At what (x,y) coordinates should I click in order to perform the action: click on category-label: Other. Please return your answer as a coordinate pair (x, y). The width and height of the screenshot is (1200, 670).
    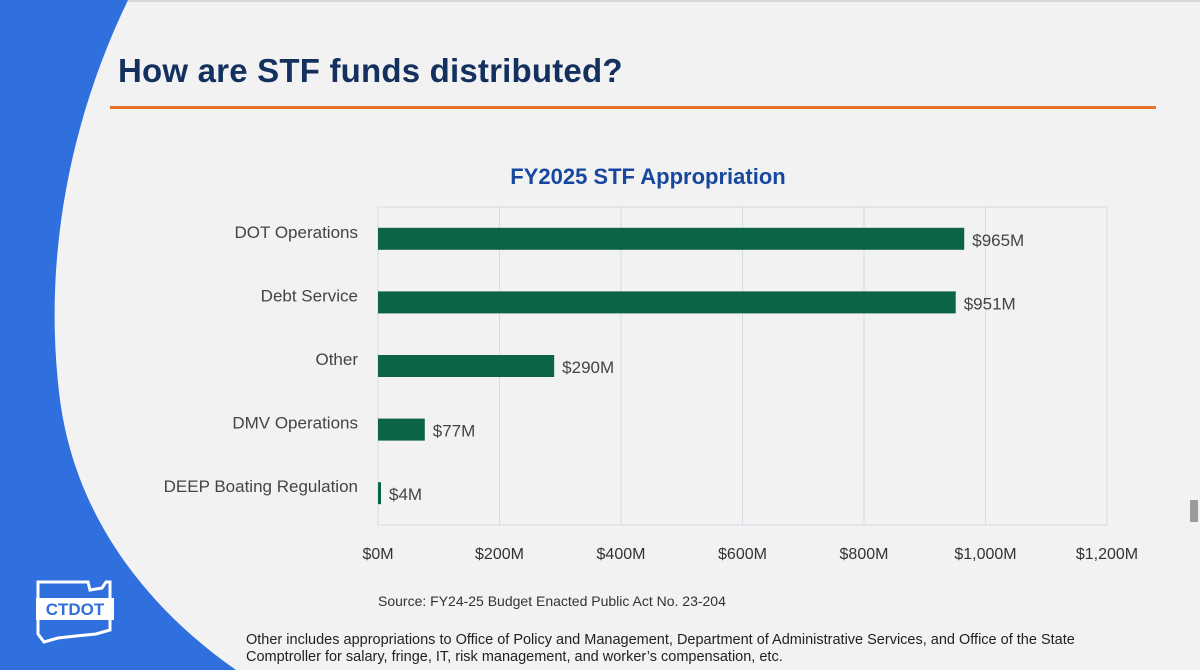
    Looking at the image, I should click on (336, 359).